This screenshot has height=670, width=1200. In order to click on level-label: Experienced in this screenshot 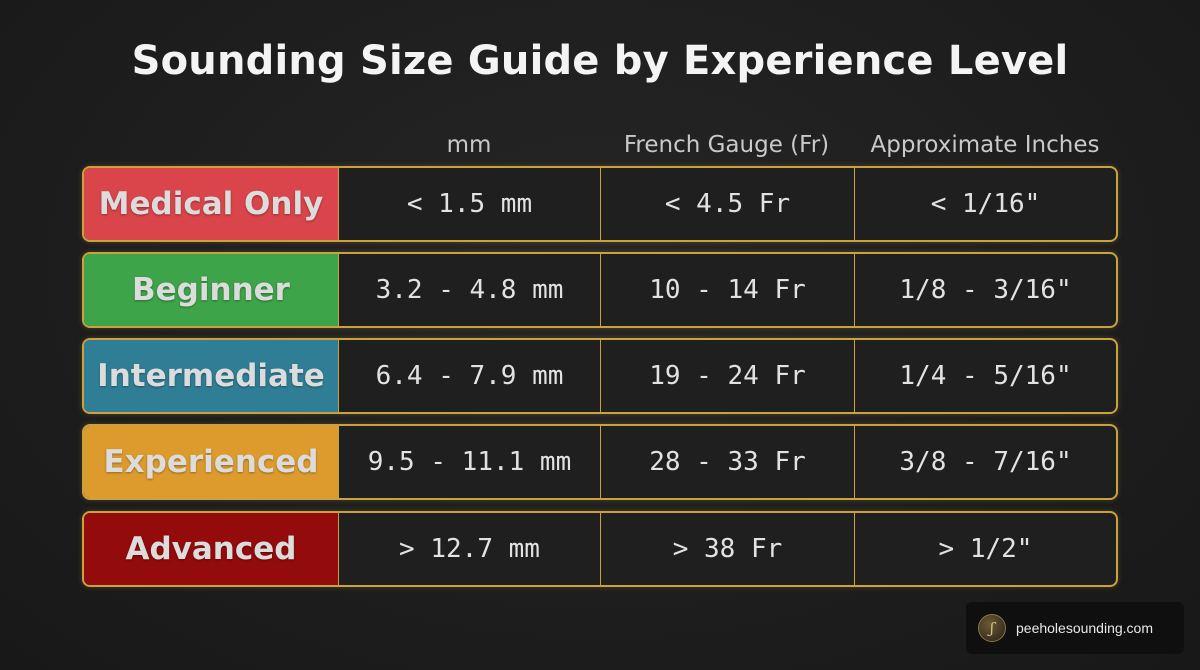, I will do `click(211, 462)`.